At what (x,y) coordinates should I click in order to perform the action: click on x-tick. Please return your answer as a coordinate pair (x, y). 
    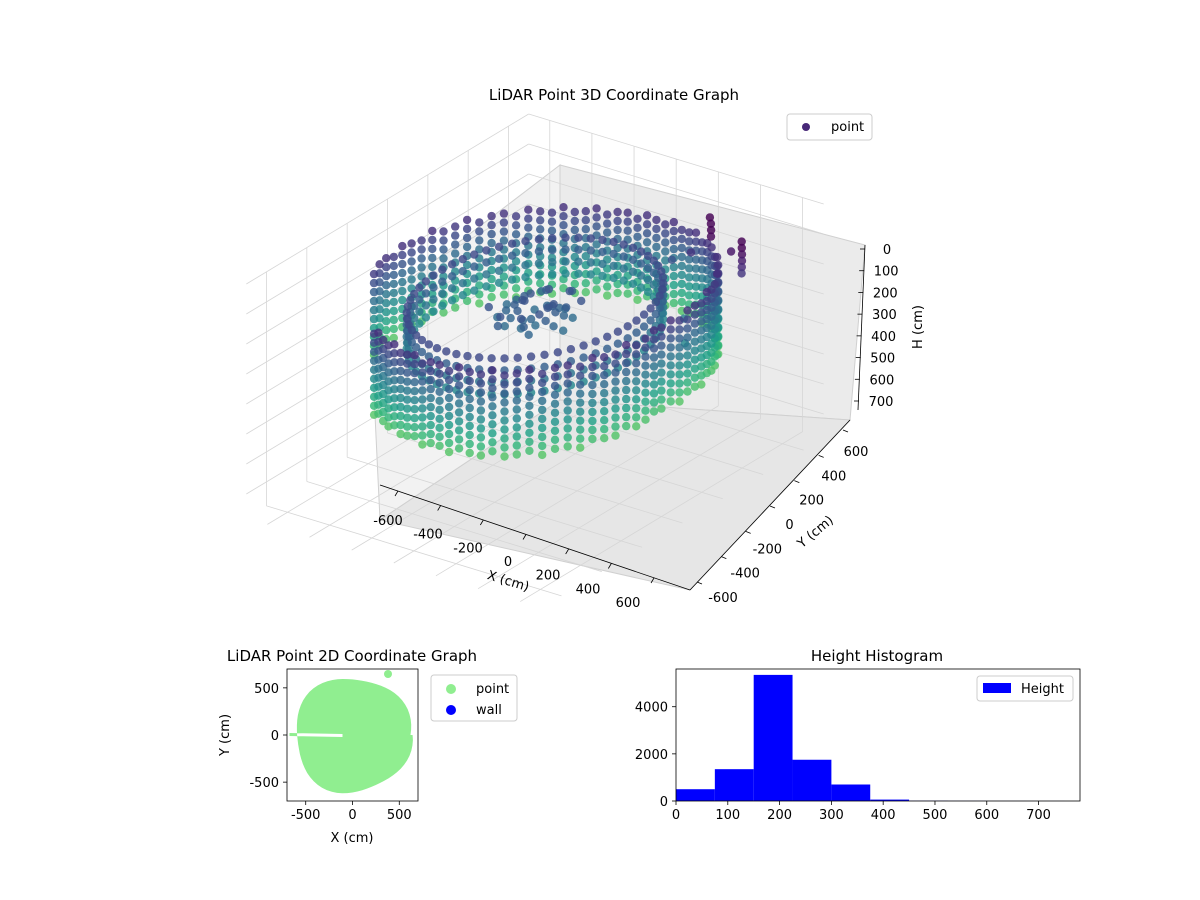
    Looking at the image, I should click on (652, 580).